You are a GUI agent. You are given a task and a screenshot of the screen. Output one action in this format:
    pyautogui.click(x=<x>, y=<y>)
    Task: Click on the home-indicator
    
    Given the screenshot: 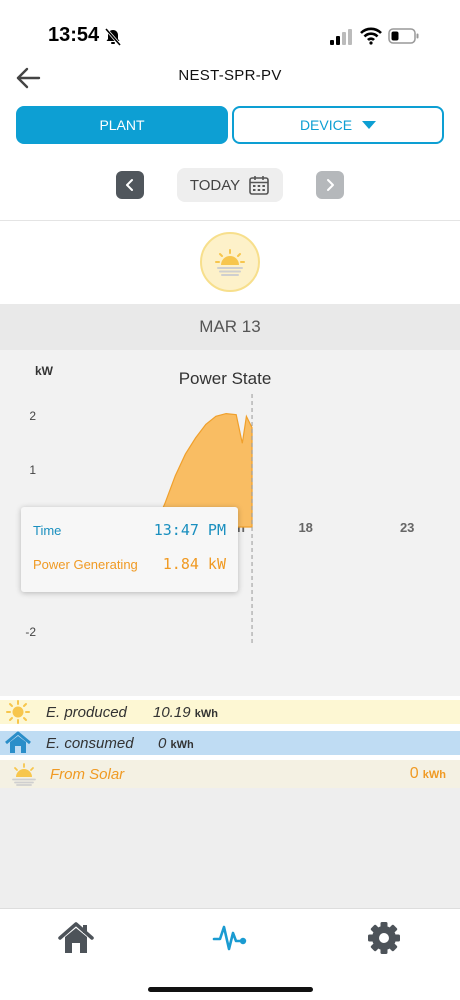 What is the action you would take?
    pyautogui.click(x=230, y=989)
    